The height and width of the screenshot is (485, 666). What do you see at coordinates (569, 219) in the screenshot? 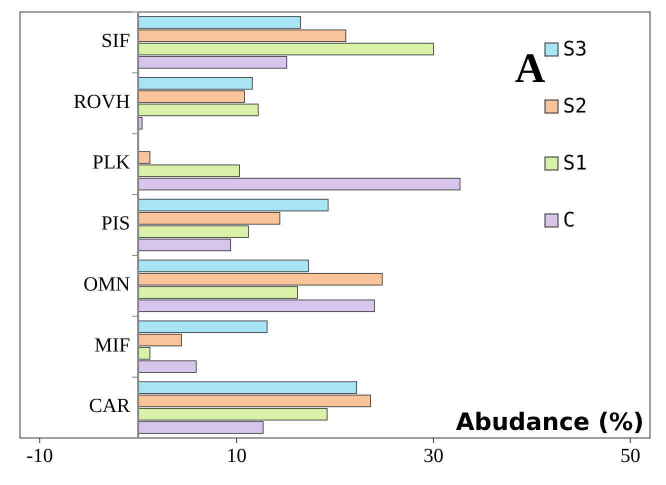
I see `legend-label: C` at bounding box center [569, 219].